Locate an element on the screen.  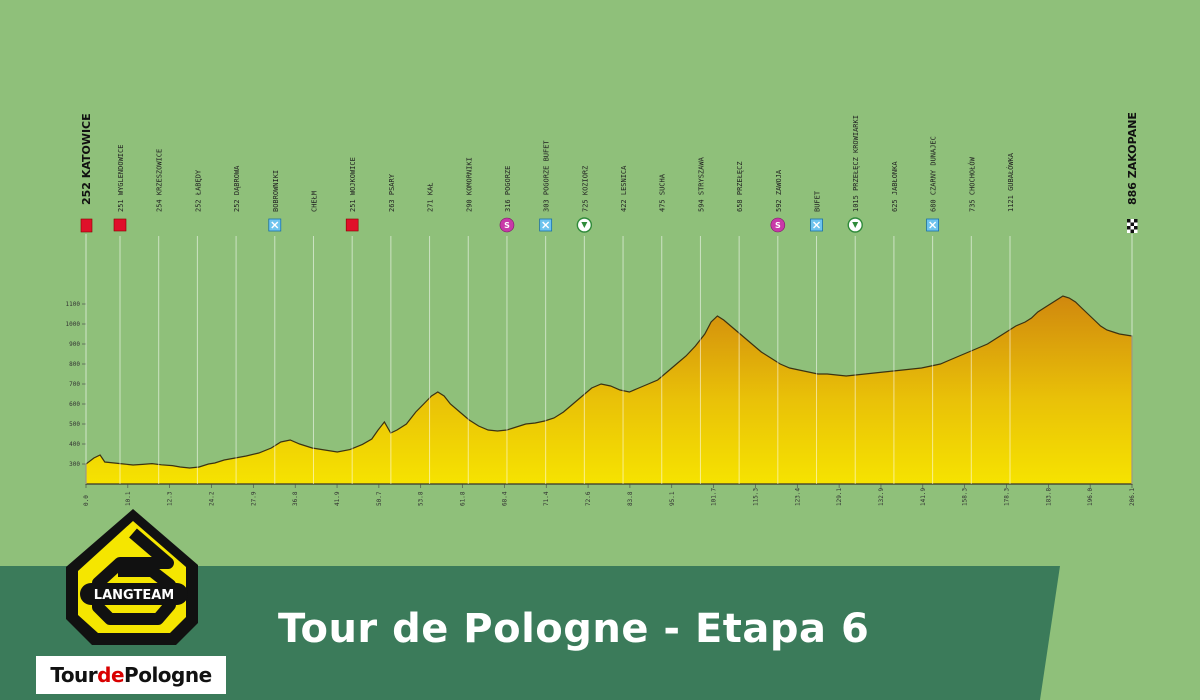
waypoint-label: 680 CZARNY DUNAJEC is located at coordinates (934, 174).